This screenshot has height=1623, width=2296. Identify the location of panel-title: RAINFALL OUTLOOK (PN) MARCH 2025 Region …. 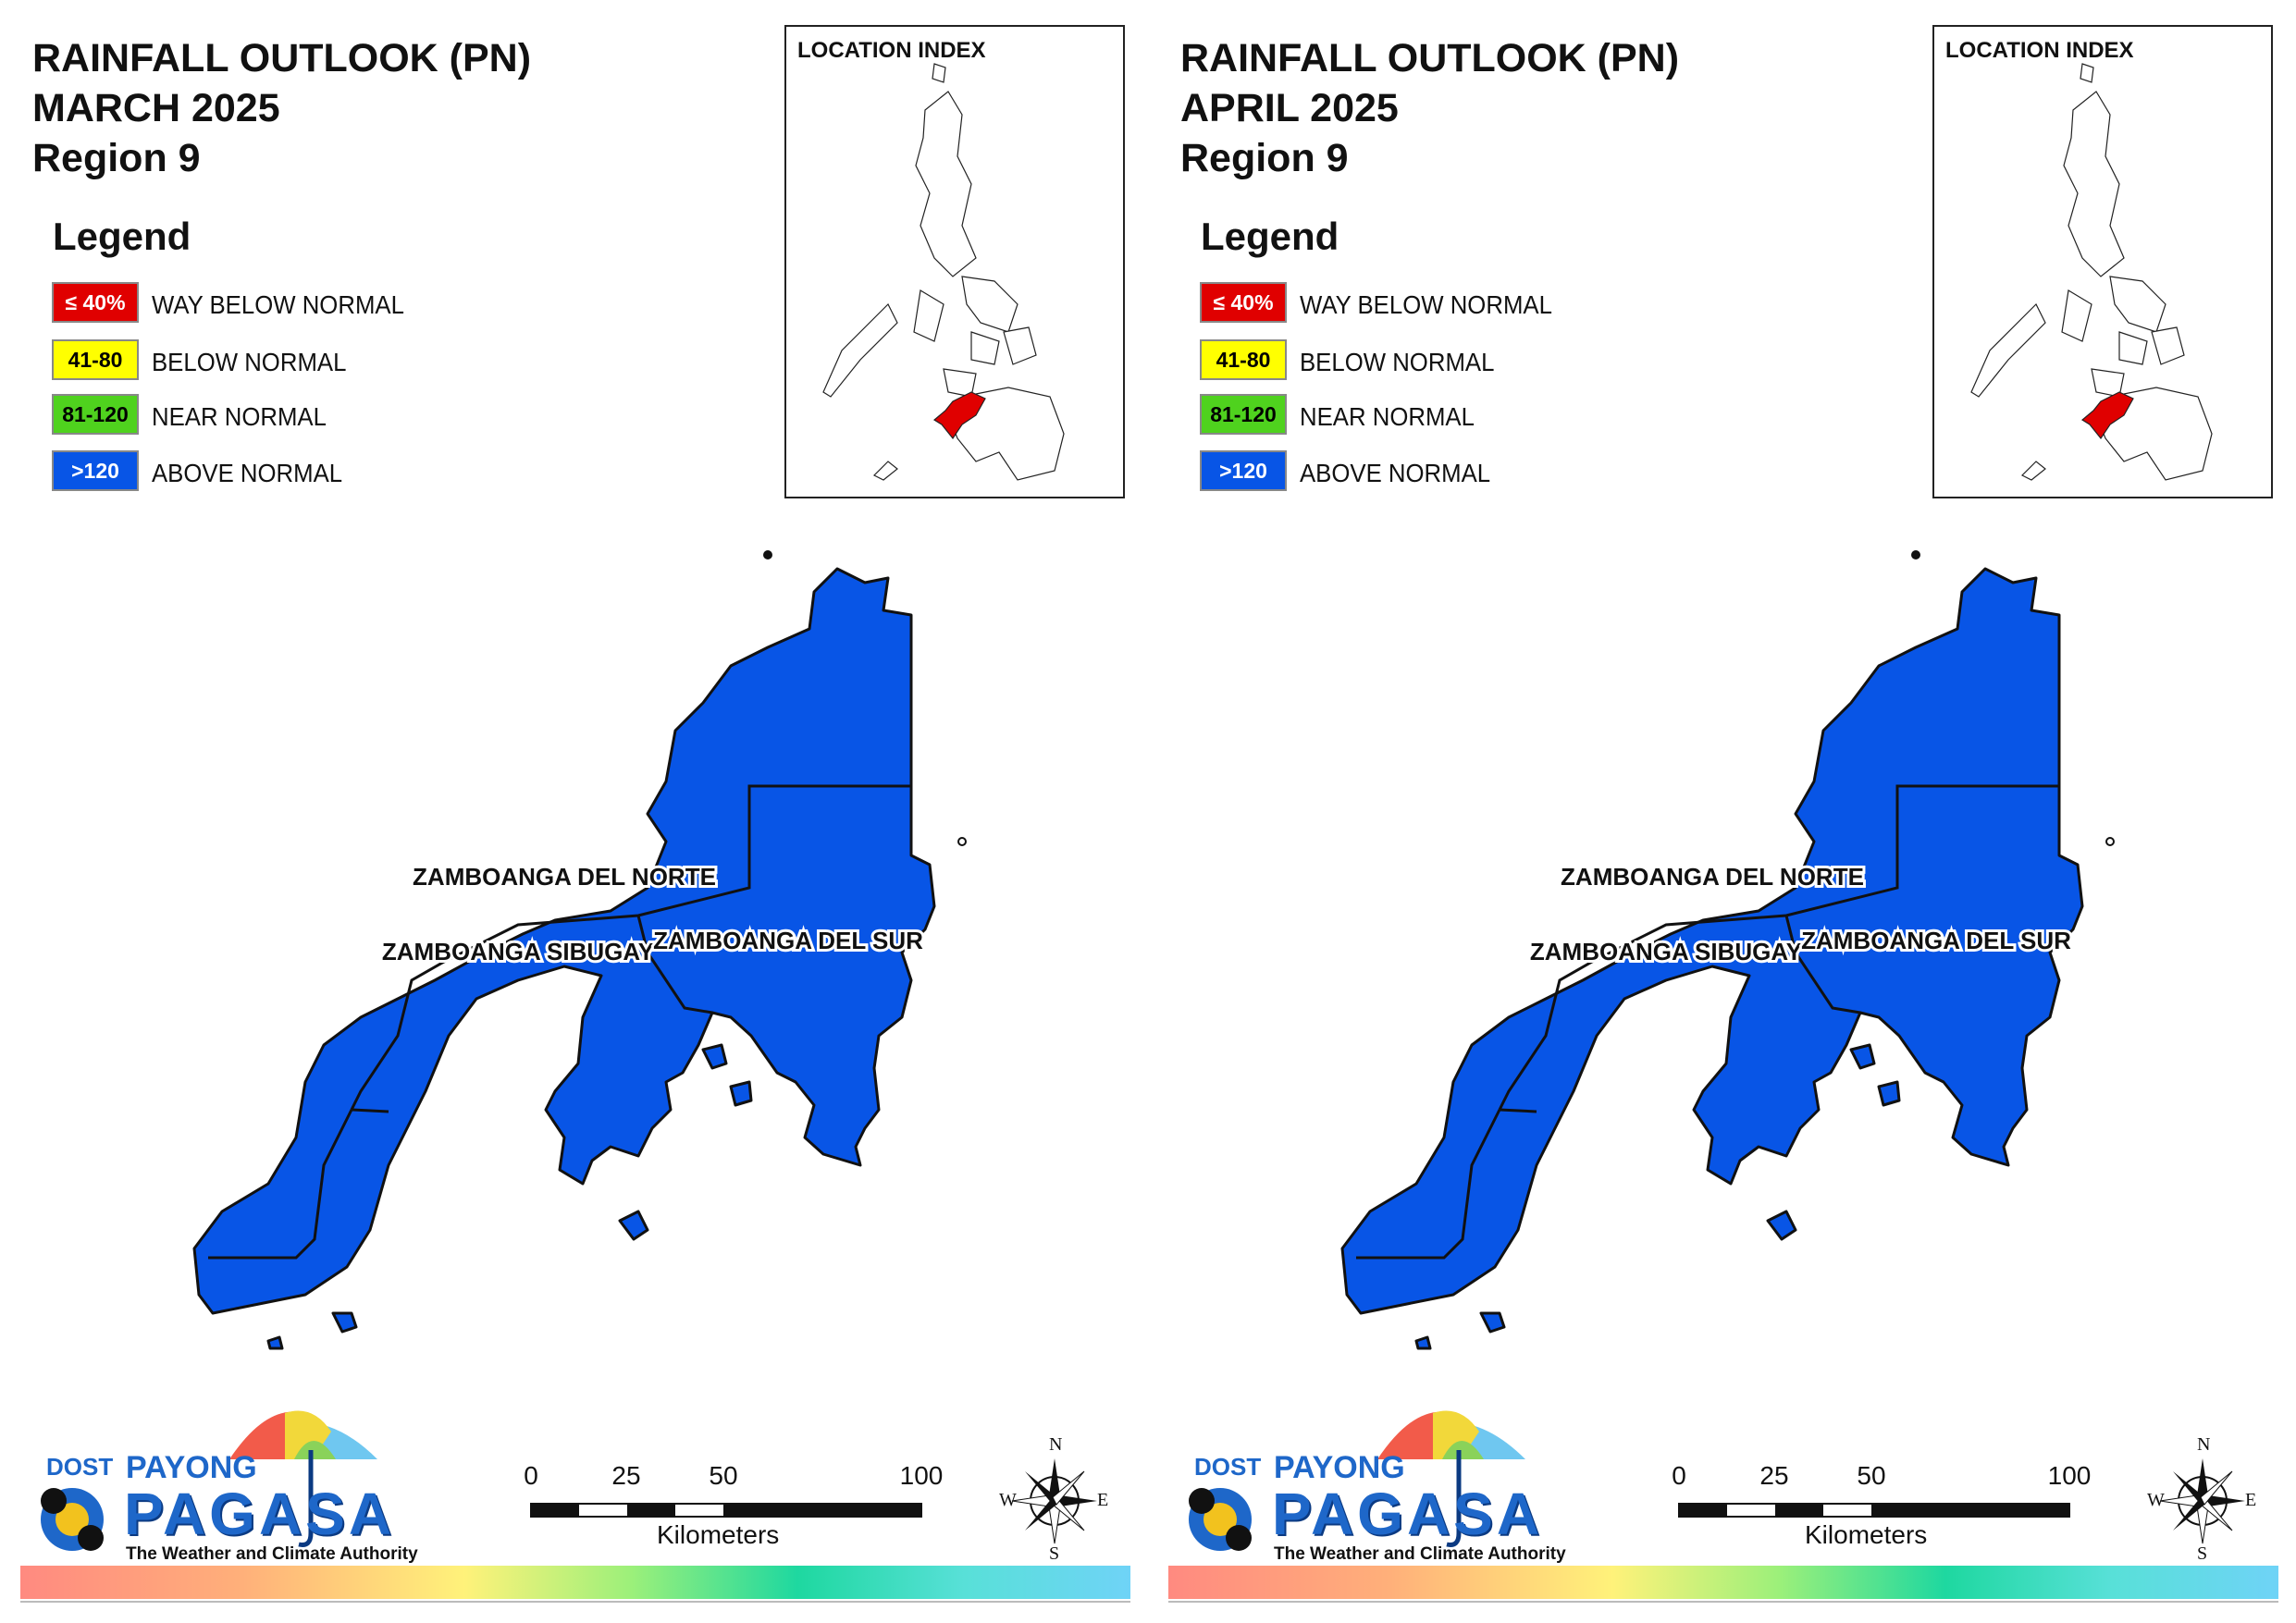
(281, 108).